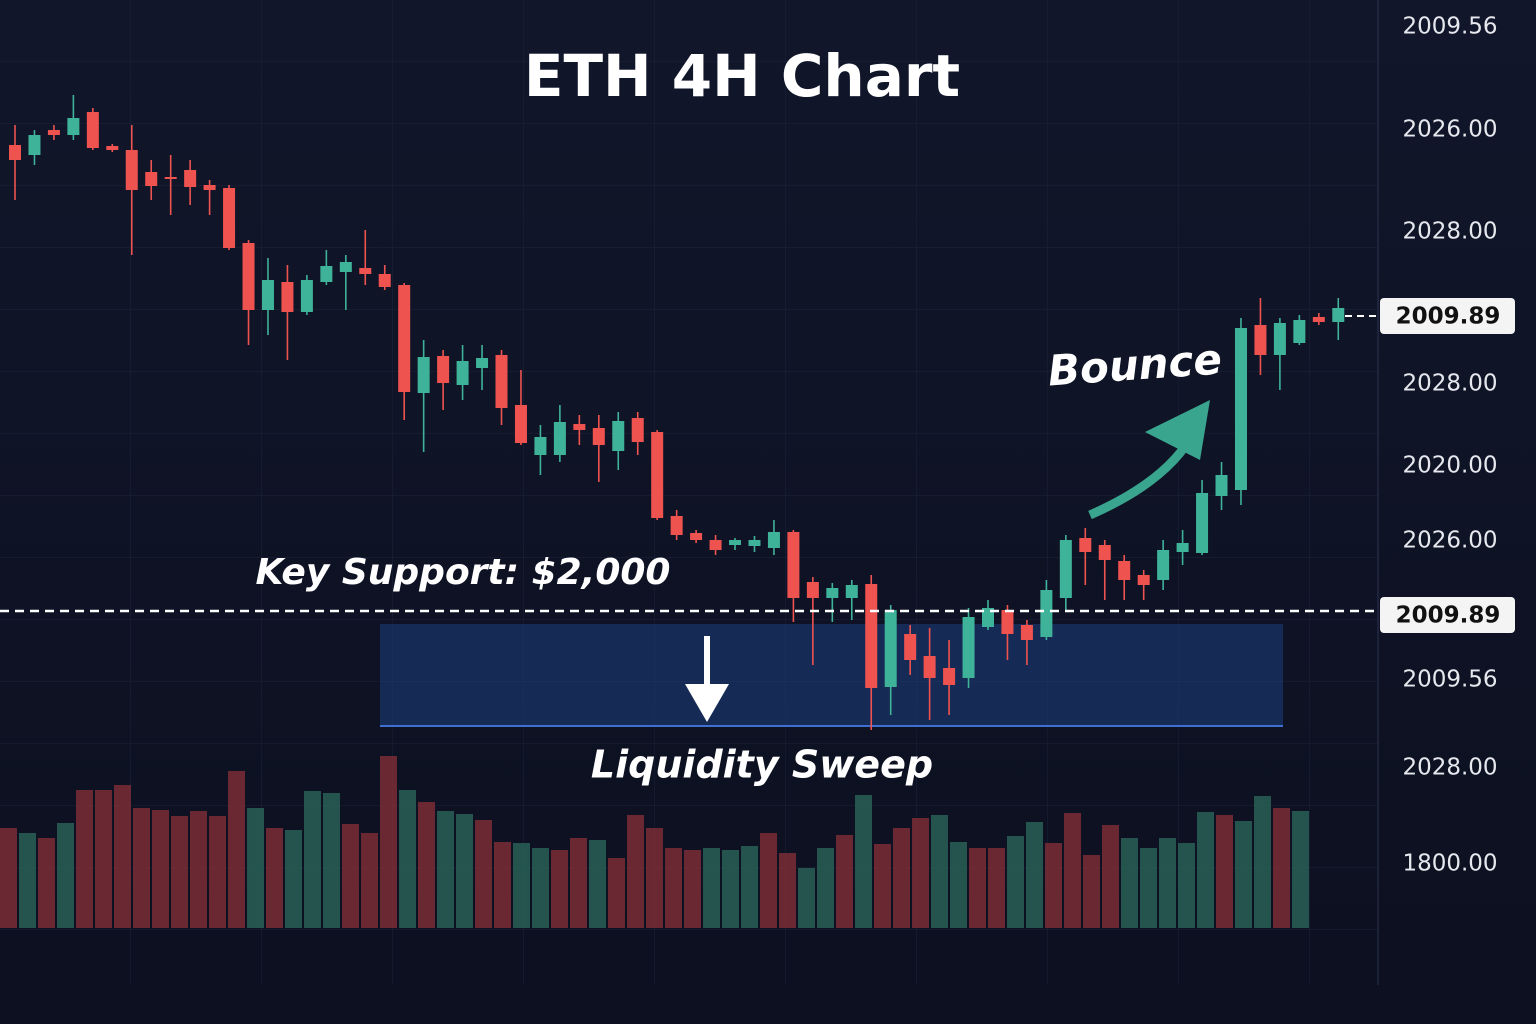 This screenshot has width=1536, height=1024. What do you see at coordinates (1449, 130) in the screenshot?
I see `axis-label: 2026.00` at bounding box center [1449, 130].